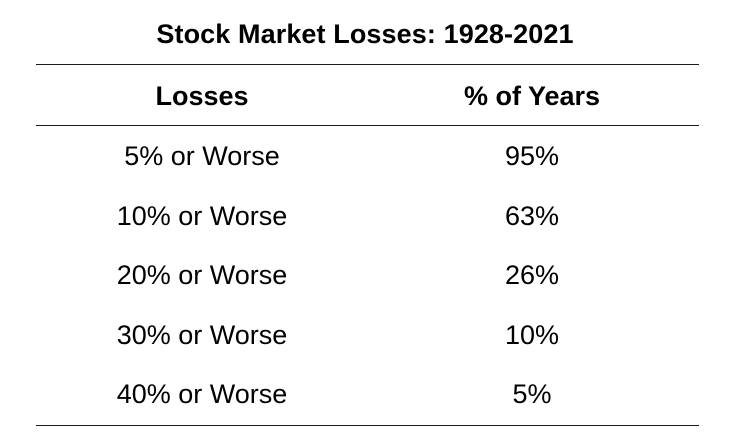 Image resolution: width=730 pixels, height=448 pixels. Describe the element at coordinates (202, 394) in the screenshot. I see `table-cell-loss: 40% or Worse` at that location.